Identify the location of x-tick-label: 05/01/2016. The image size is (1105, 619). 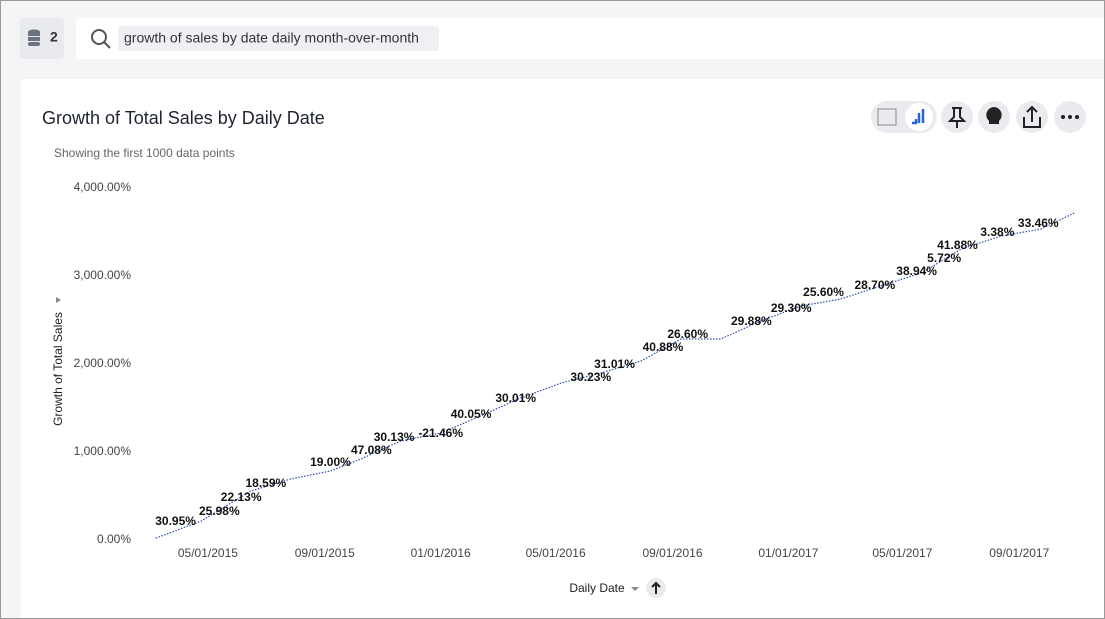
(556, 553).